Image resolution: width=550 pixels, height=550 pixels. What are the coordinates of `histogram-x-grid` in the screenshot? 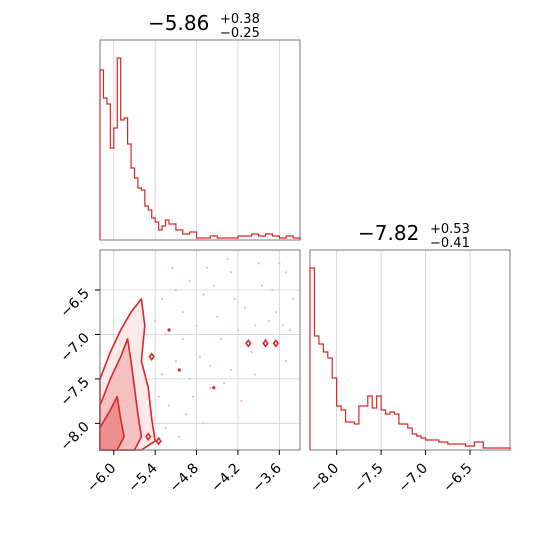 It's located at (196, 140).